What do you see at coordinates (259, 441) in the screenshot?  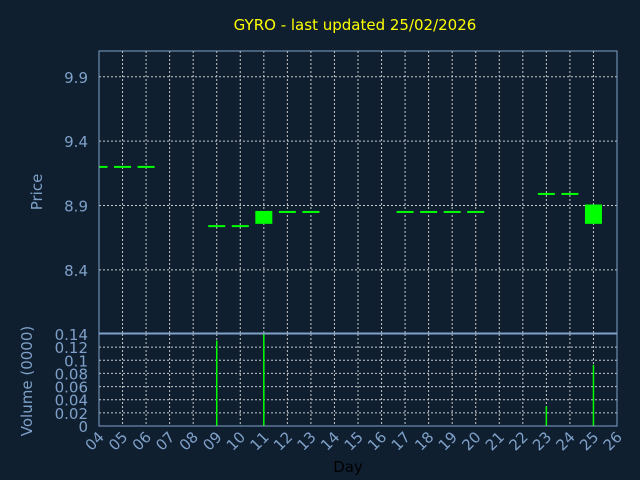 I see `x-tick-label: 11` at bounding box center [259, 441].